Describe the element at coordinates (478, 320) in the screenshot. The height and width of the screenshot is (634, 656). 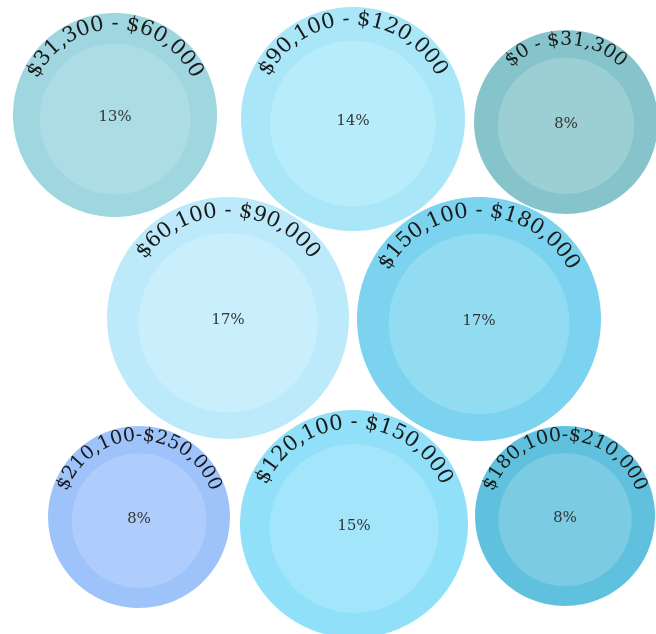
I see `value-label-150-100-180-000: 17%` at that location.